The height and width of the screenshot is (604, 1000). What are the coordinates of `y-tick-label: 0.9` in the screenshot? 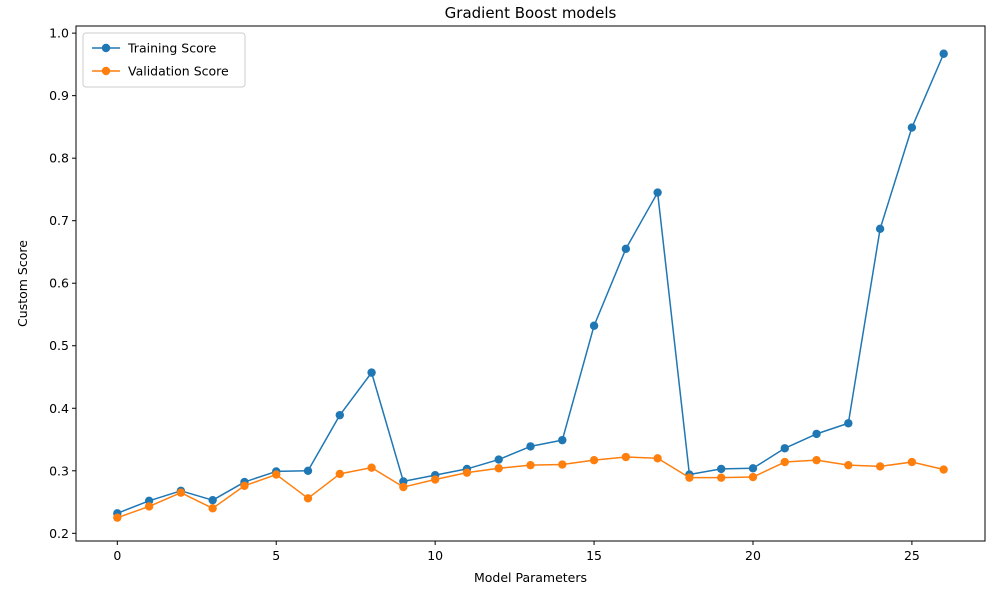 It's located at (59, 95).